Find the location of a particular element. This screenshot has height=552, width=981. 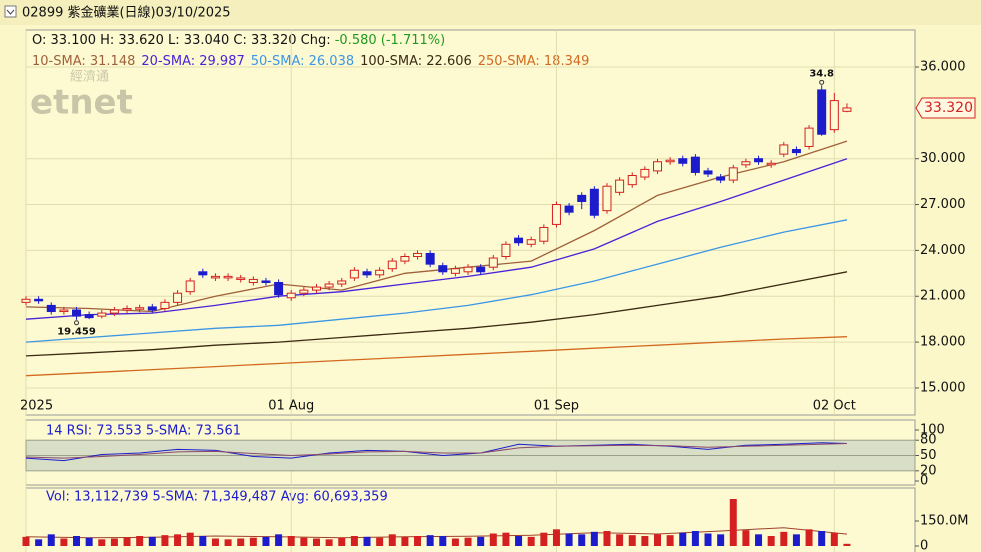

y-tick-label: 24.000 is located at coordinates (943, 250).